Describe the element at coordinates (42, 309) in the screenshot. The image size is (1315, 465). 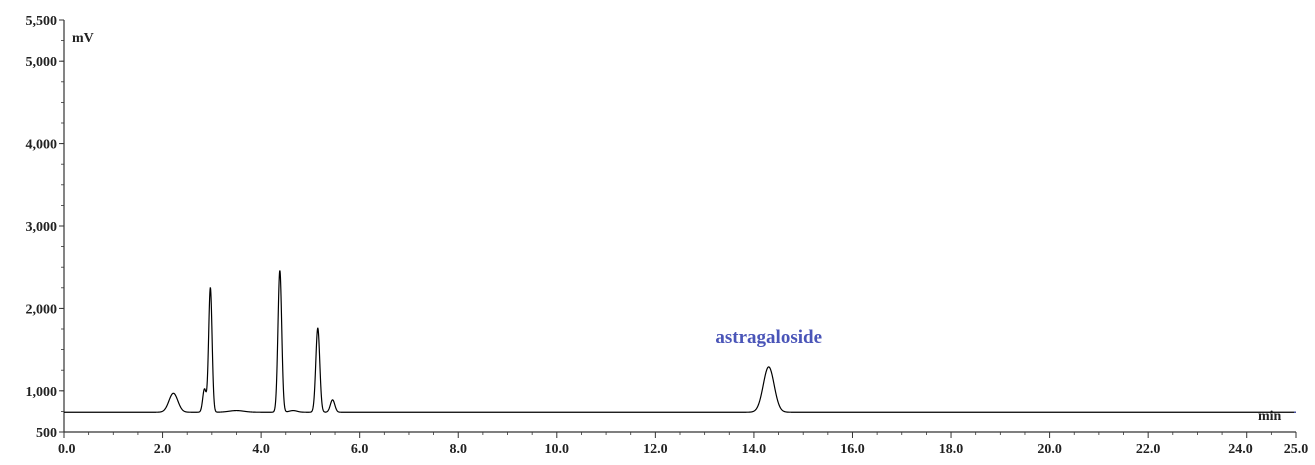
I see `y-tick-label-2: 2,000` at that location.